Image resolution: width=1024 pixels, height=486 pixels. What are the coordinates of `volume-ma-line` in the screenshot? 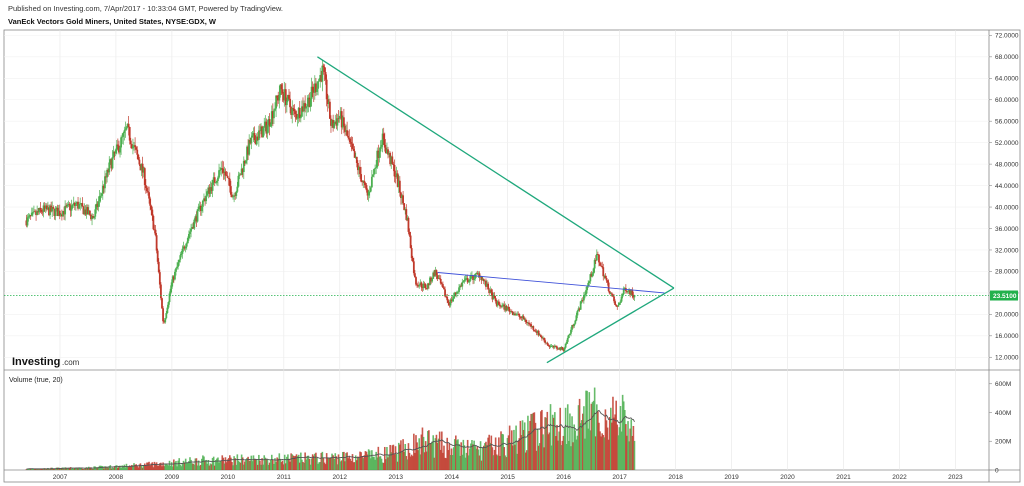 It's located at (330, 439).